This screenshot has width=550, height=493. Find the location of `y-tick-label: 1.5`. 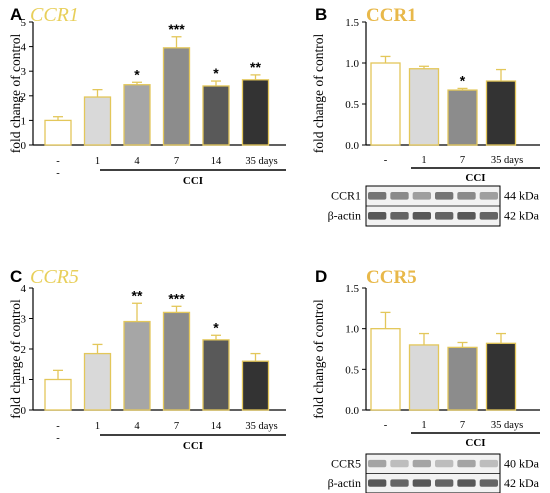

y-tick-label: 1.5 is located at coordinates (352, 23).